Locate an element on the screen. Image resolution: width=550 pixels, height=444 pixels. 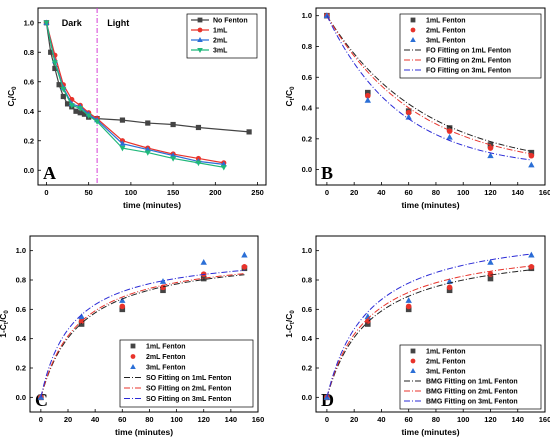
legend-label: 3mL Fenton is located at coordinates (446, 372).